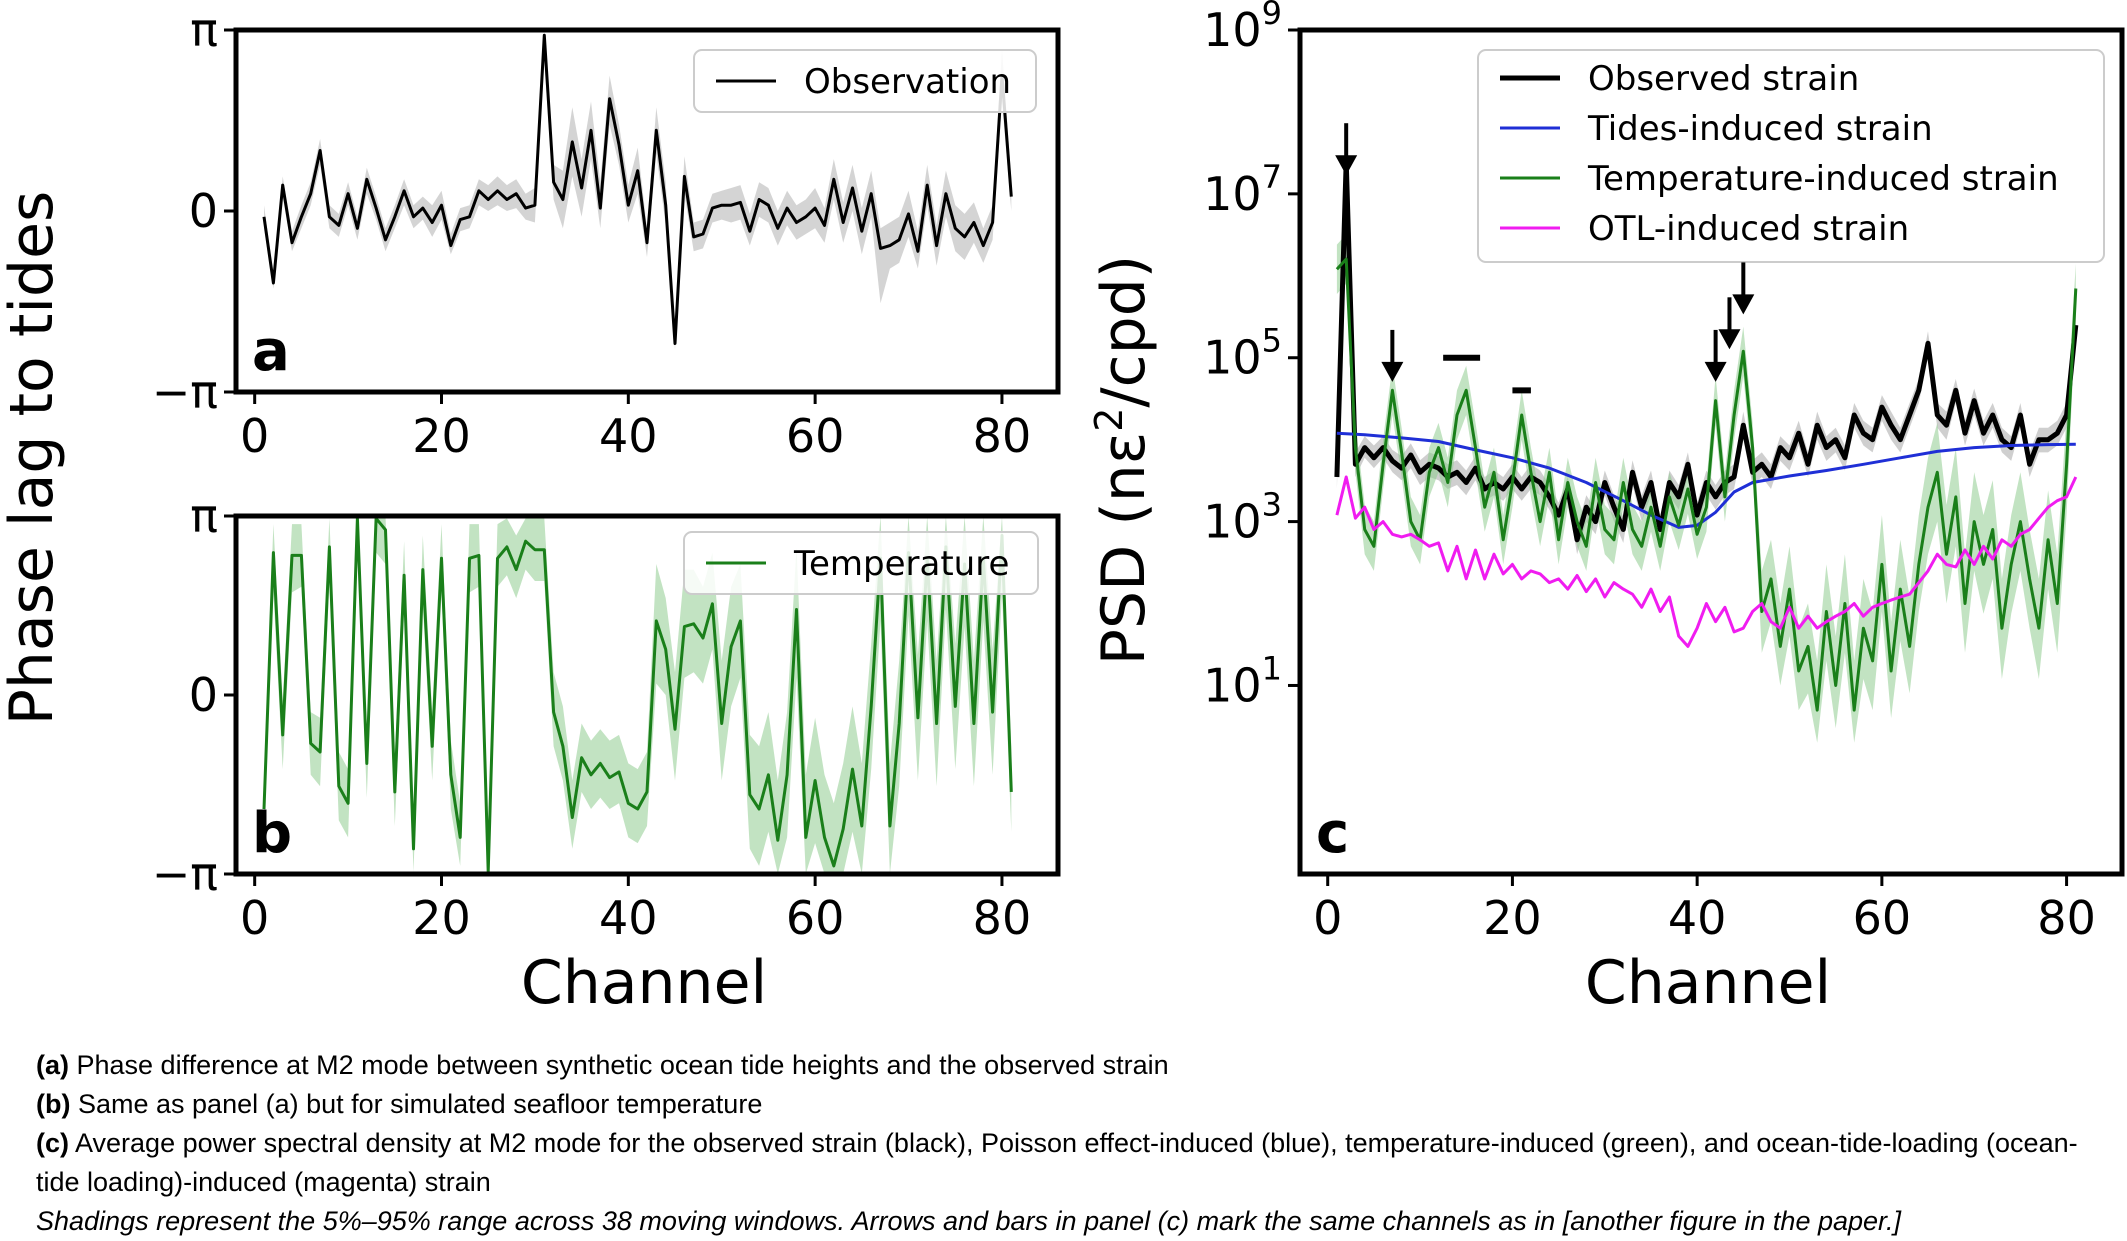 The height and width of the screenshot is (1241, 2127). Describe the element at coordinates (441, 918) in the screenshot. I see `x-tick-label-b-20: 20` at that location.